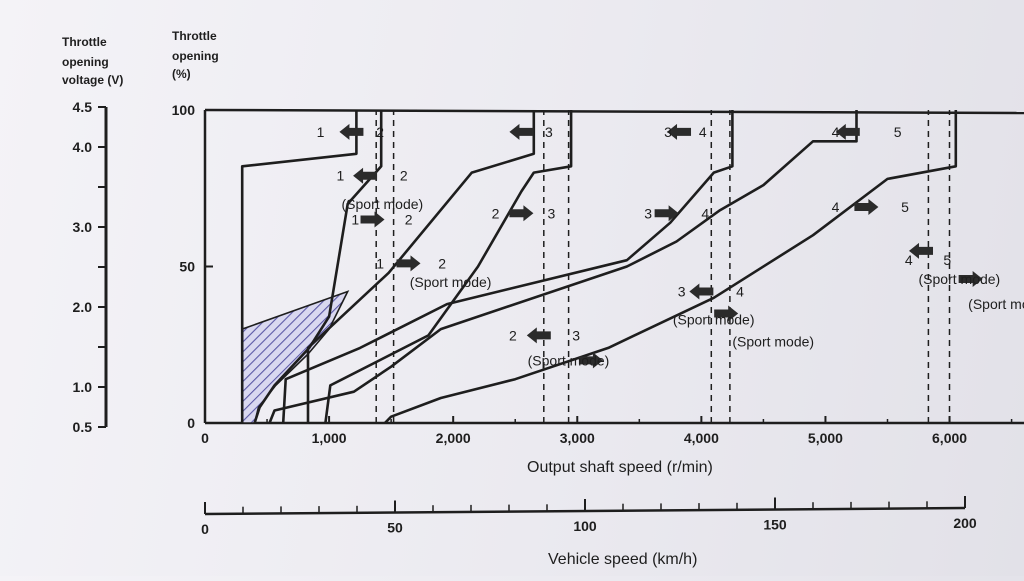 This screenshot has width=1024, height=581. I want to click on x-tick-label: 3,000, so click(577, 438).